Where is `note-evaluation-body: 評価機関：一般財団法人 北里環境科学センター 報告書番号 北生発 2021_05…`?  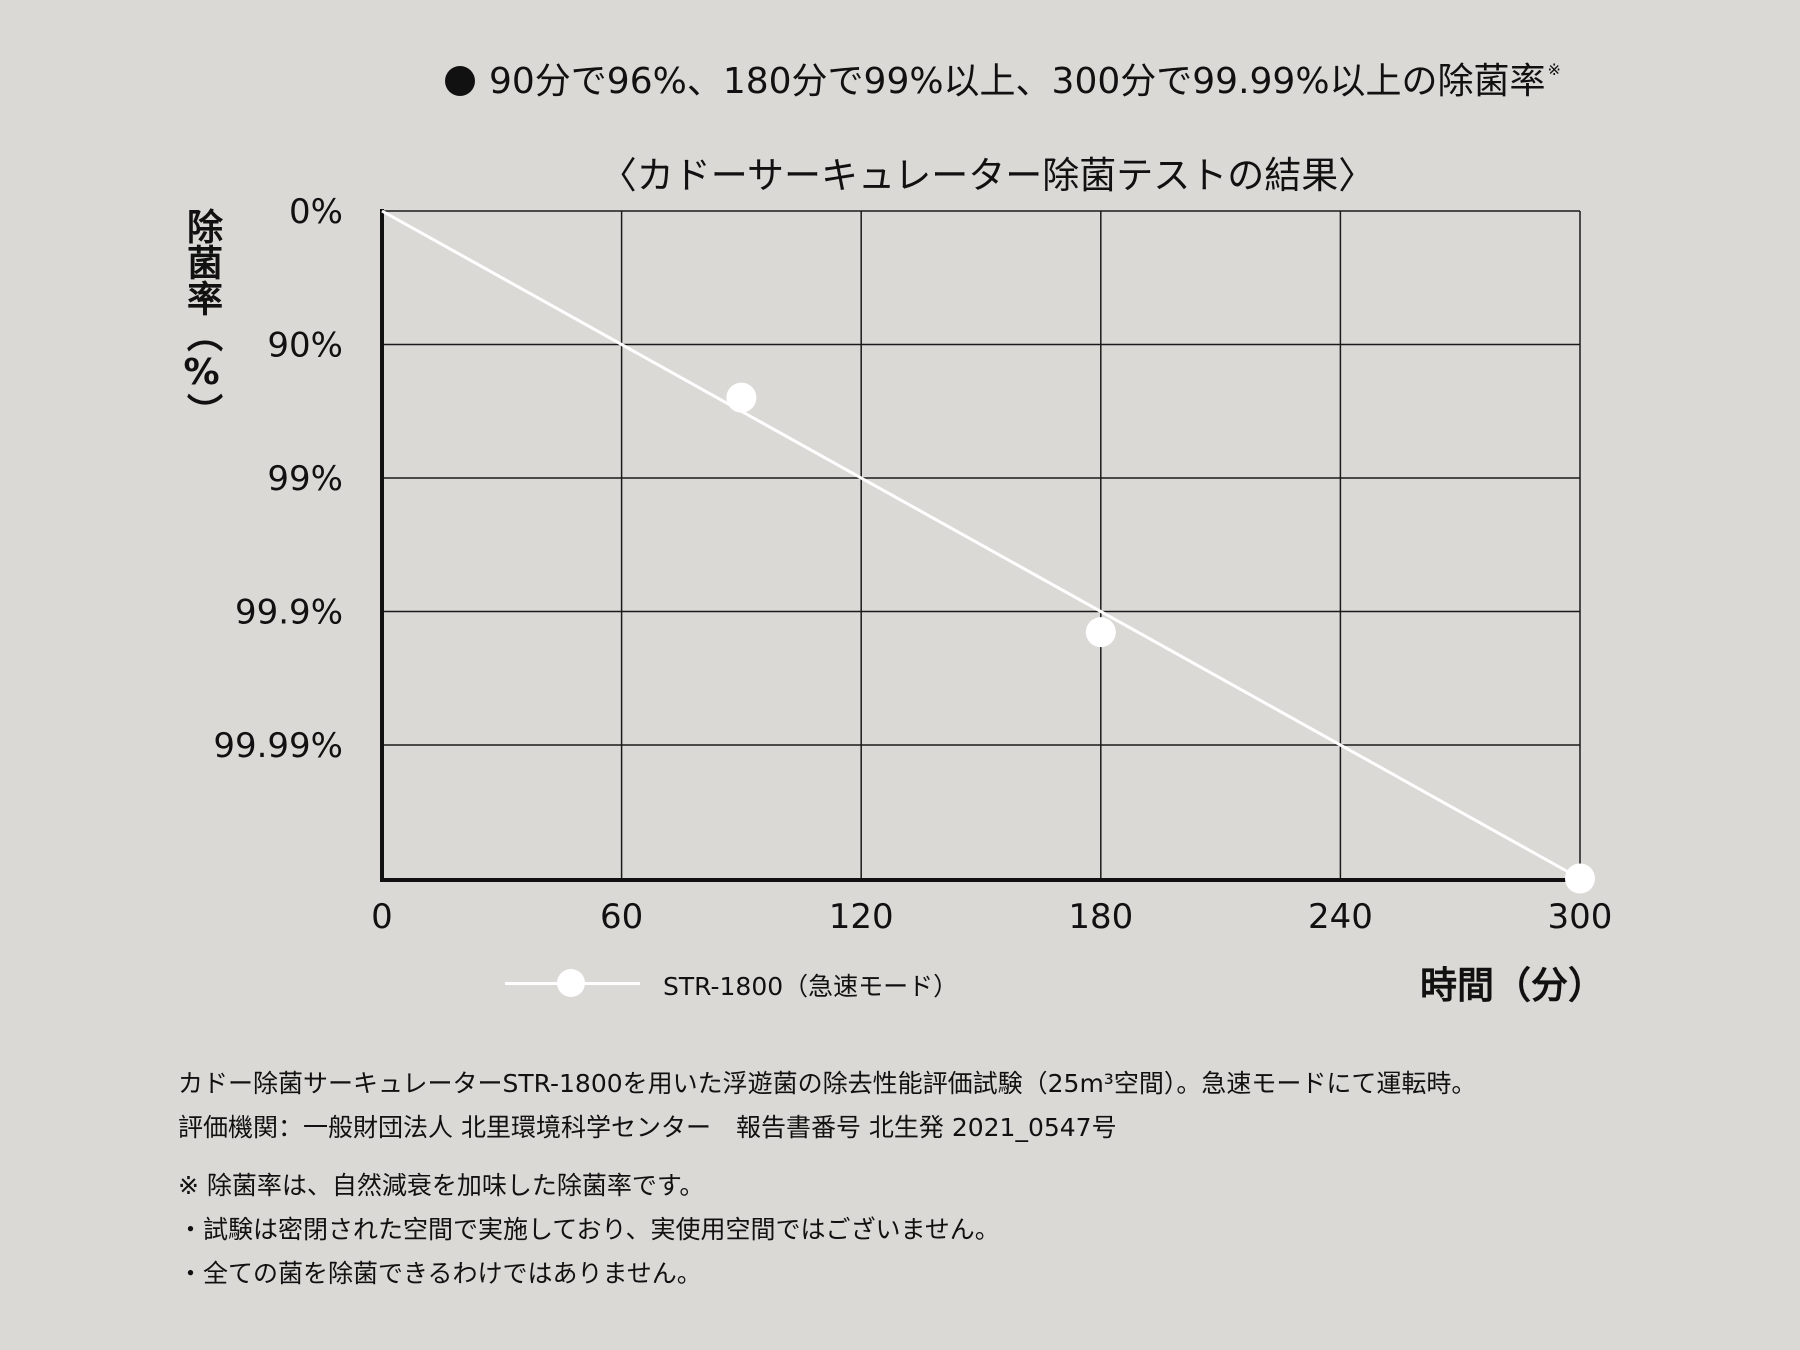 note-evaluation-body: 評価機関：一般財団法人 北里環境科学センター 報告書番号 北生発 2021_05… is located at coordinates (647, 1127).